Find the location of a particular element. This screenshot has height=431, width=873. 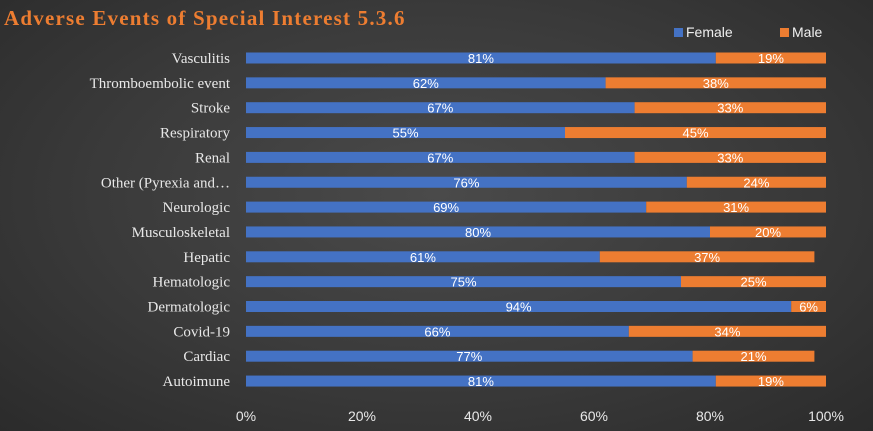

female-data-label: 75% is located at coordinates (463, 282).